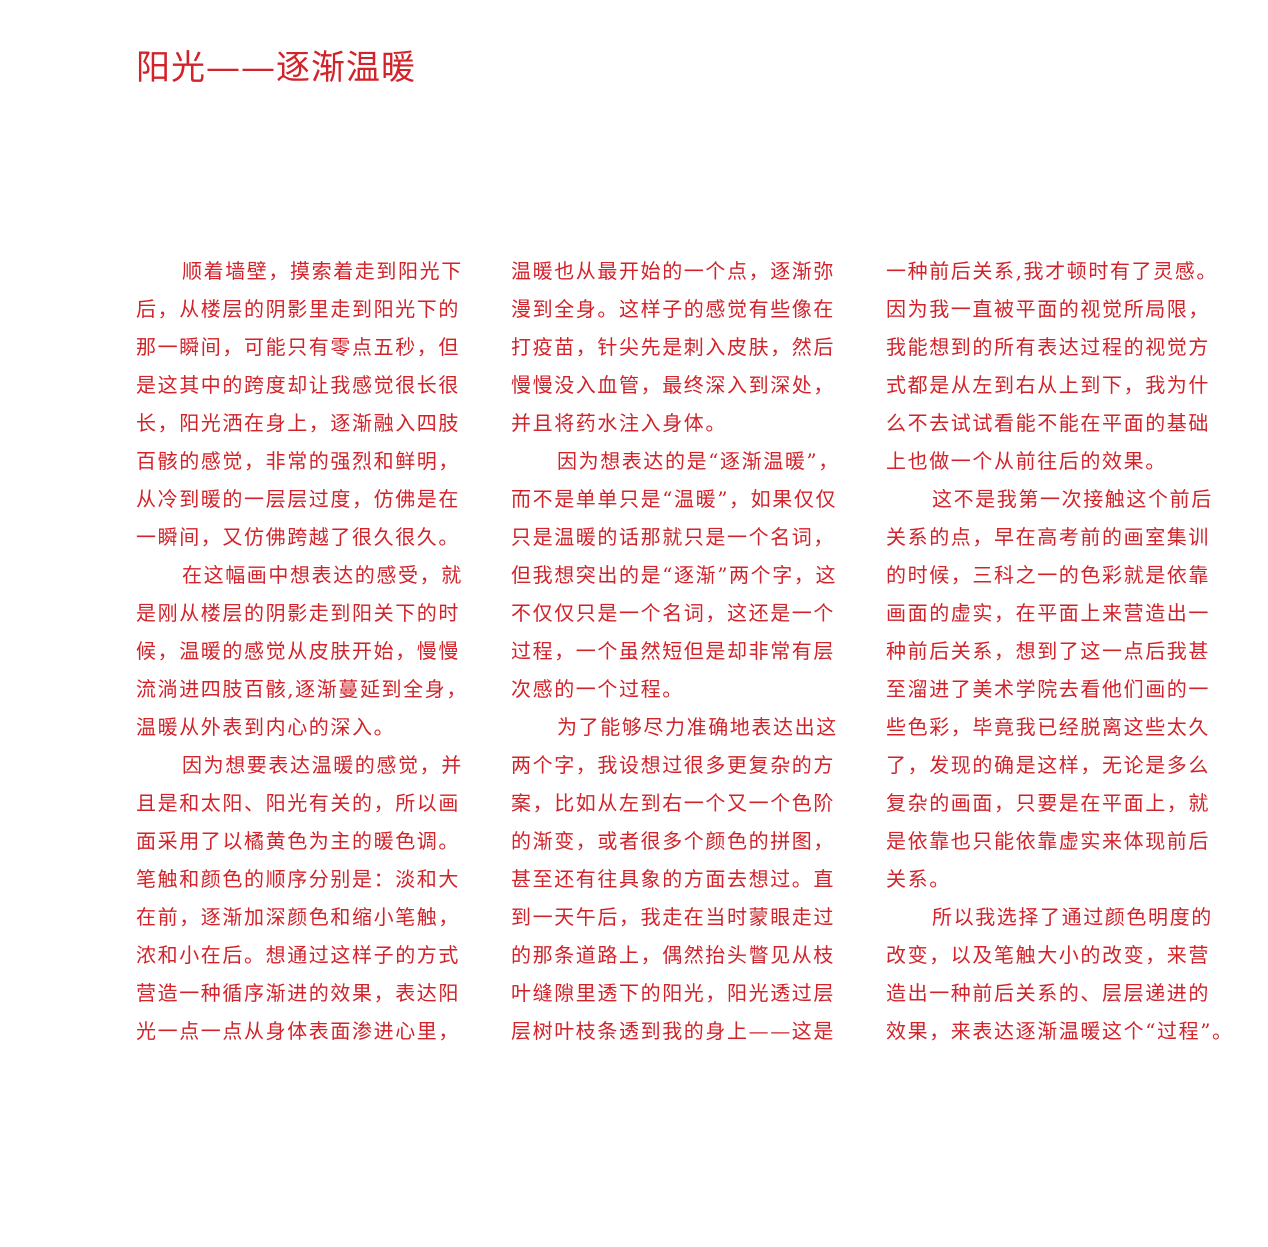  Describe the element at coordinates (298, 537) in the screenshot. I see `text-line: 一瞬间，又仿佛跨越了很久很久。` at that location.